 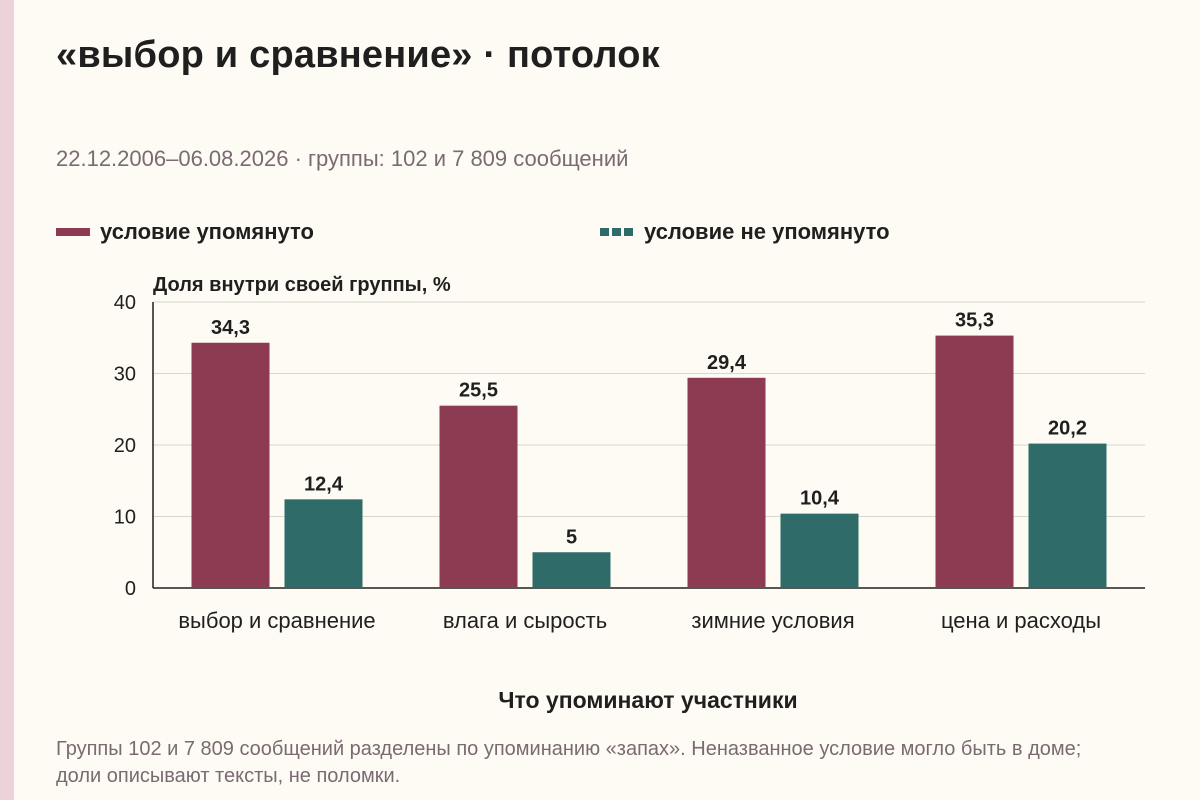 I want to click on y-tick-label-30: 30, so click(x=125, y=375).